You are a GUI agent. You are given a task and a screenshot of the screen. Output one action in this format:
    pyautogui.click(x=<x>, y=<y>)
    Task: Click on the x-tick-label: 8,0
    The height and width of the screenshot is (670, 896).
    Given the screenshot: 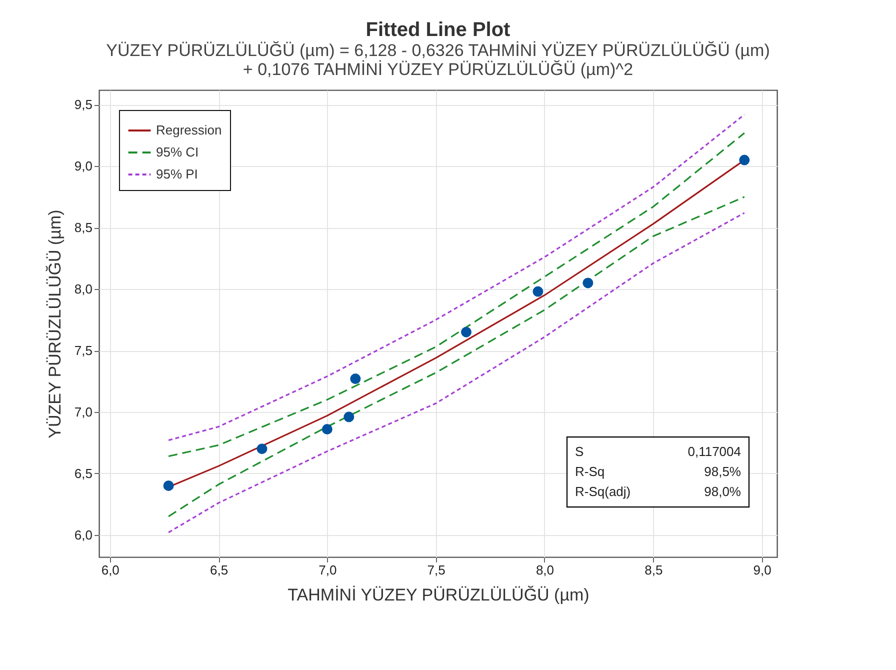 What is the action you would take?
    pyautogui.click(x=545, y=570)
    